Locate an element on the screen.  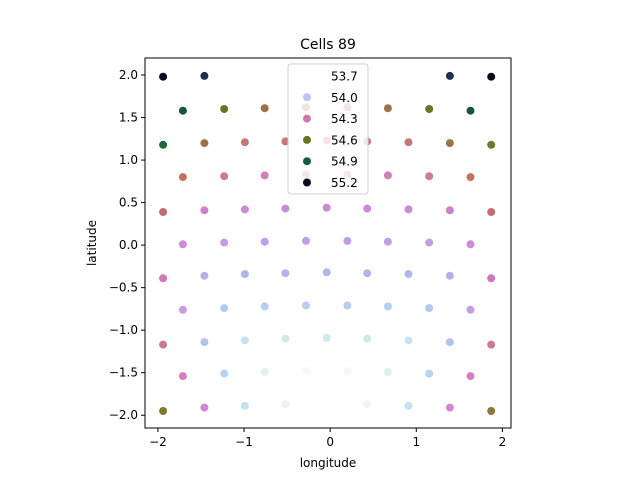
x-axis-label: longitude is located at coordinates (328, 463).